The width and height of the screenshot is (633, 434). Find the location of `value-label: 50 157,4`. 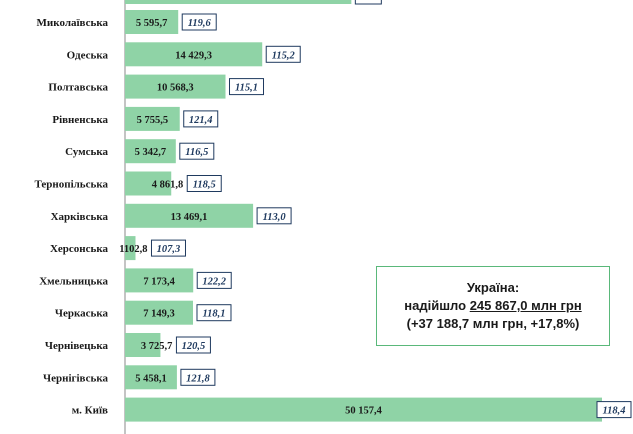

value-label: 50 157,4 is located at coordinates (364, 411).